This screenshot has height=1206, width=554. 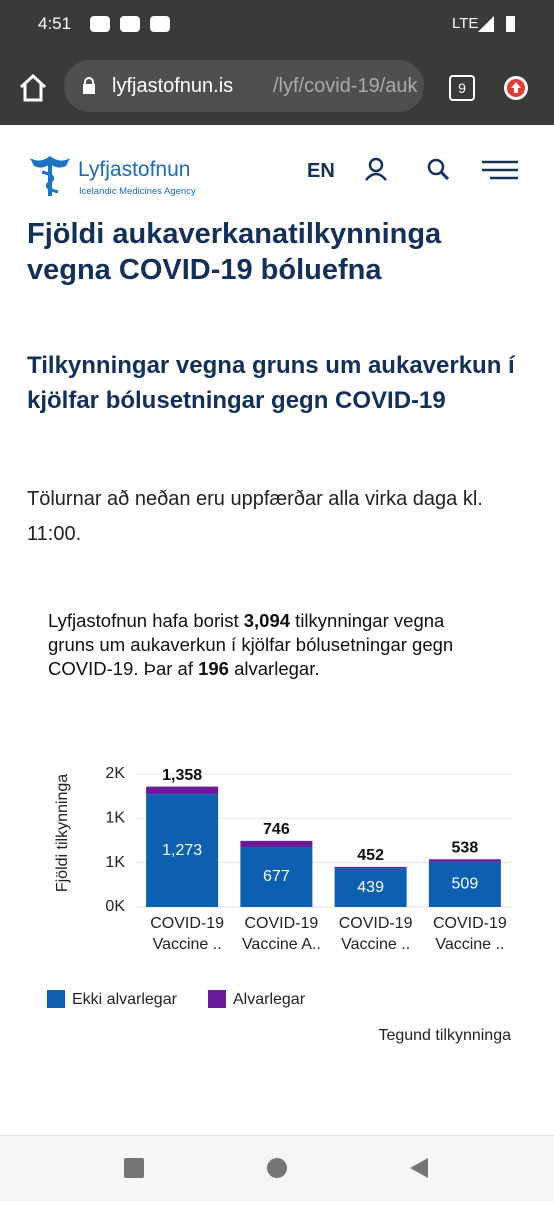 I want to click on notification-icons, so click(x=130, y=24).